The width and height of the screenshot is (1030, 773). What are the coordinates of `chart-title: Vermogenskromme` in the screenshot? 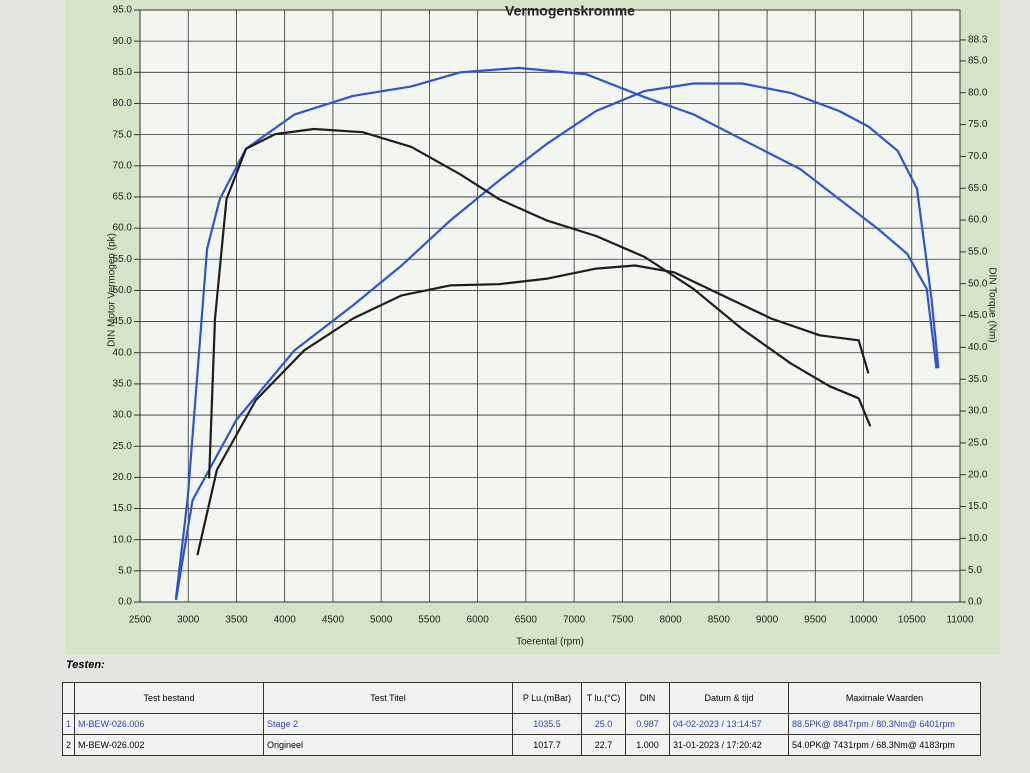 It's located at (570, 11).